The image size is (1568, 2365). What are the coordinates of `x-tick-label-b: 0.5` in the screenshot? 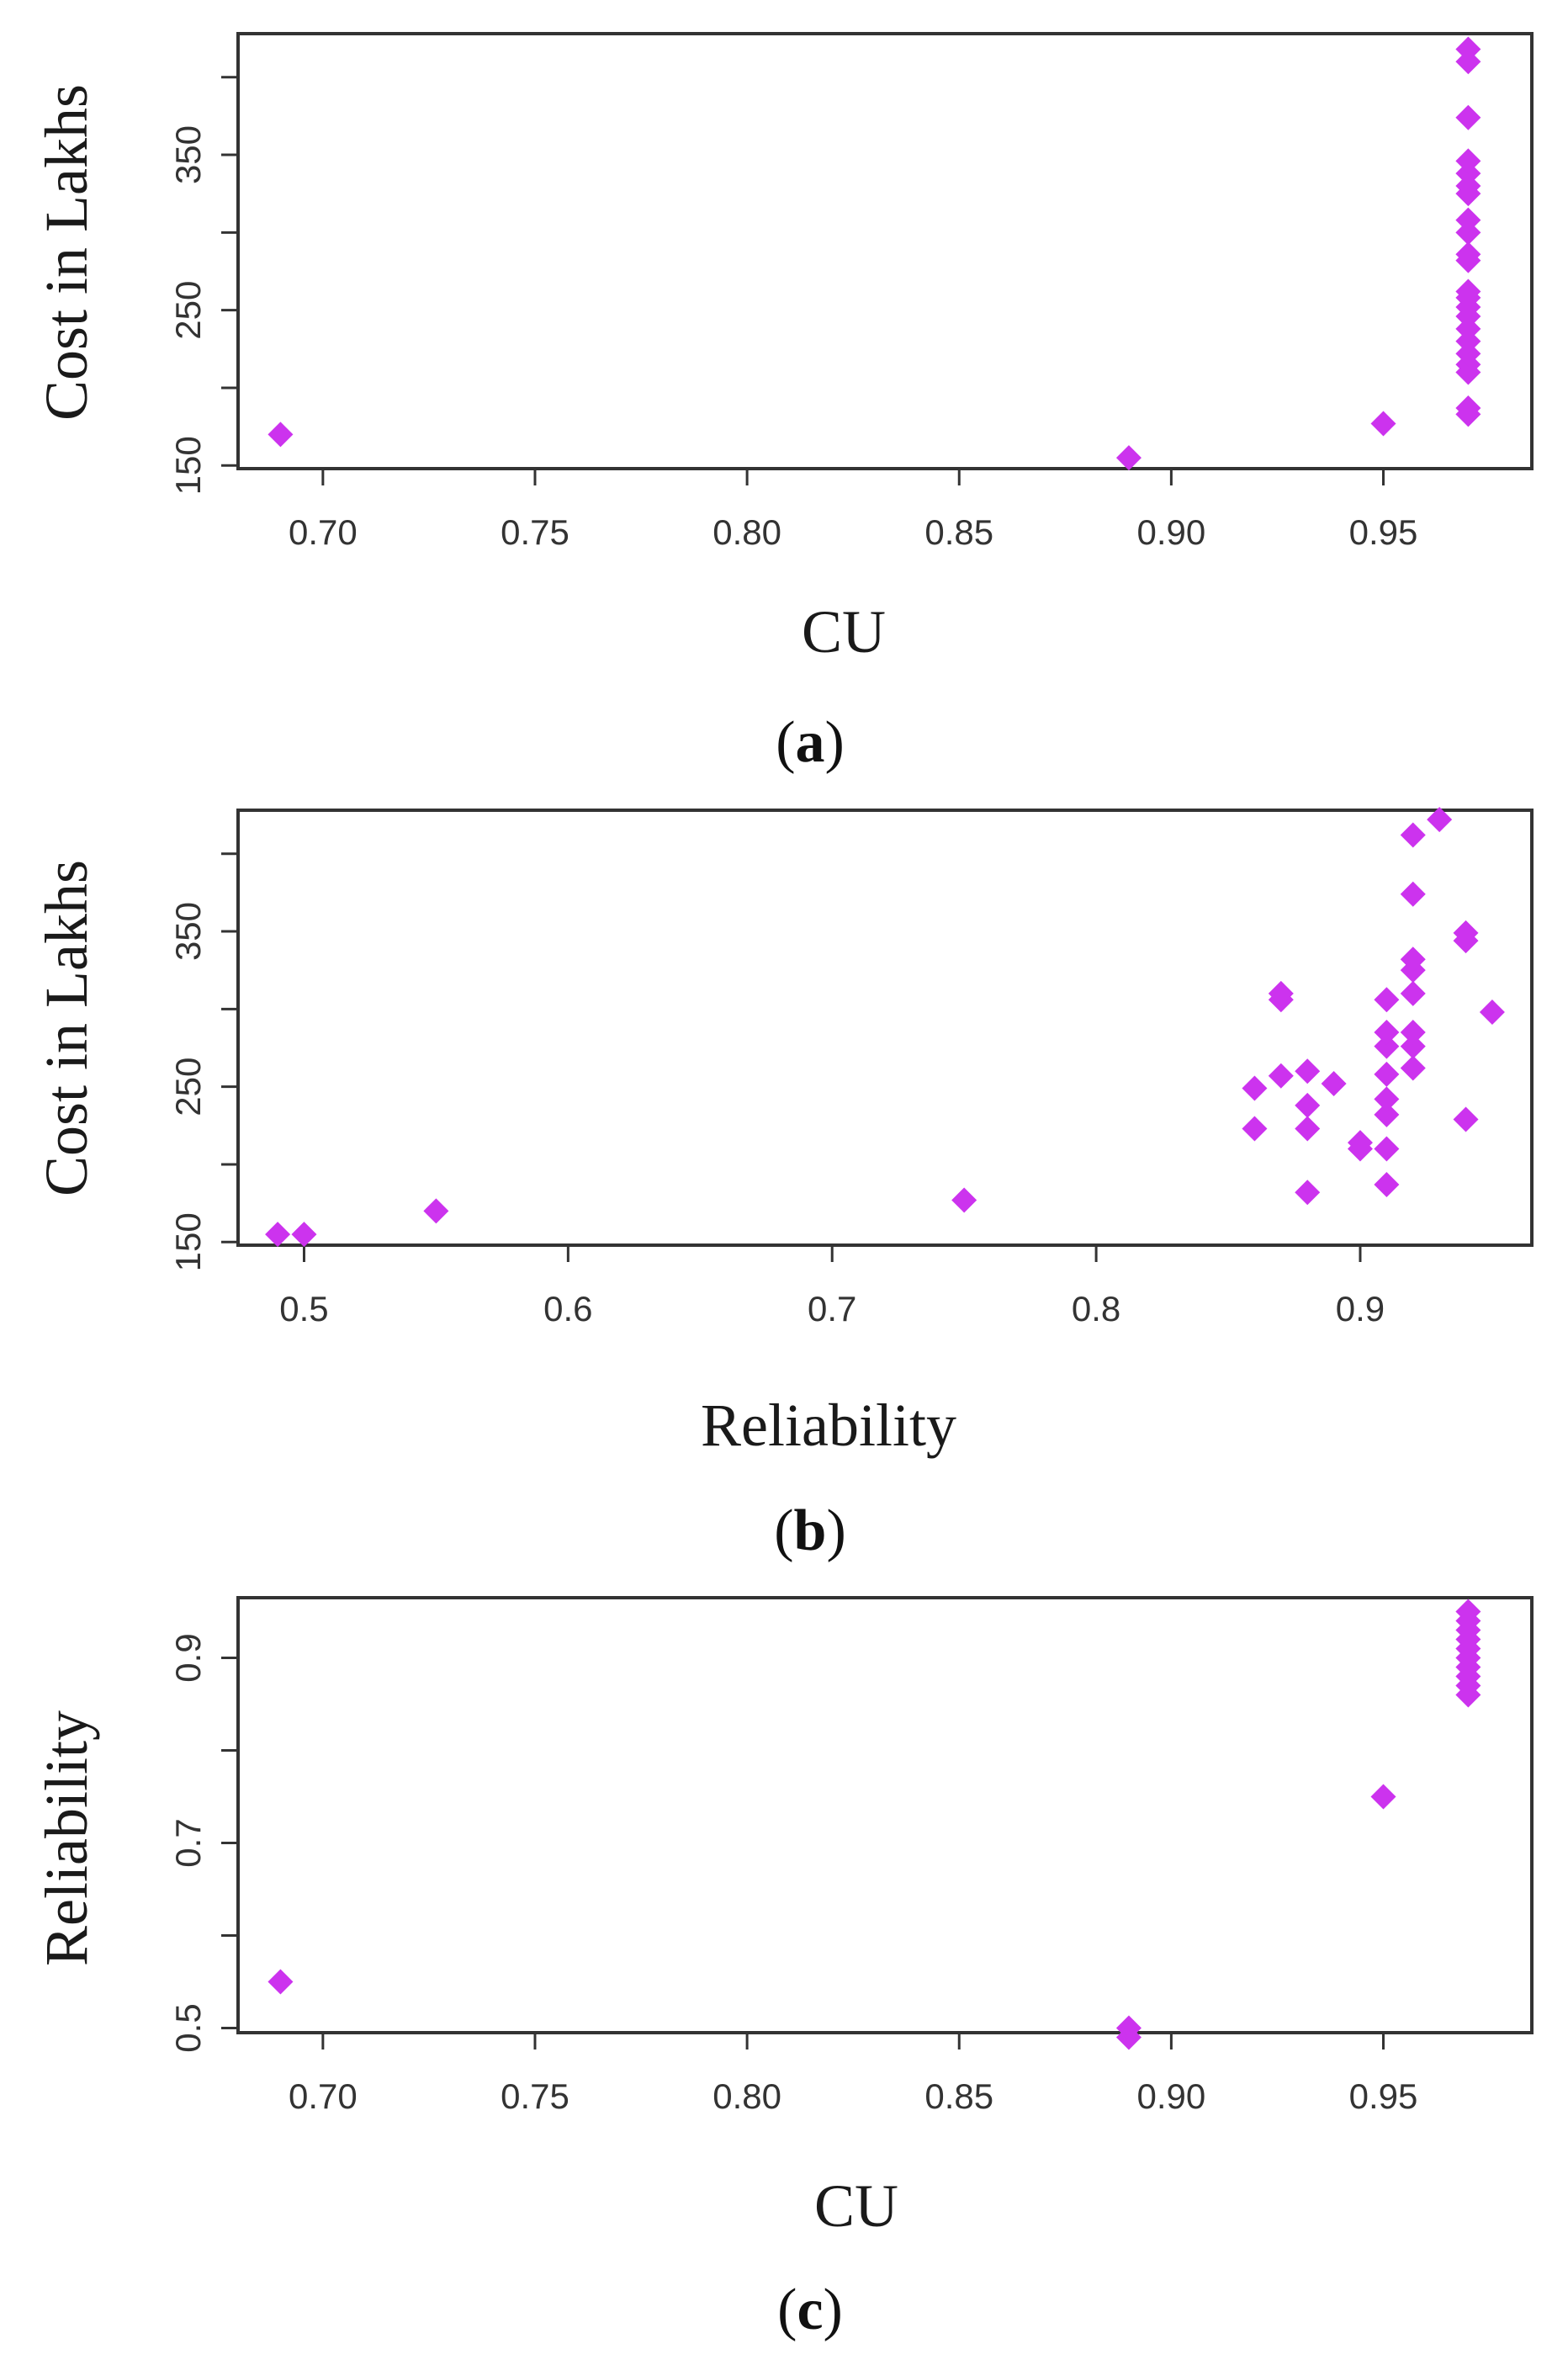 It's located at (303, 1308).